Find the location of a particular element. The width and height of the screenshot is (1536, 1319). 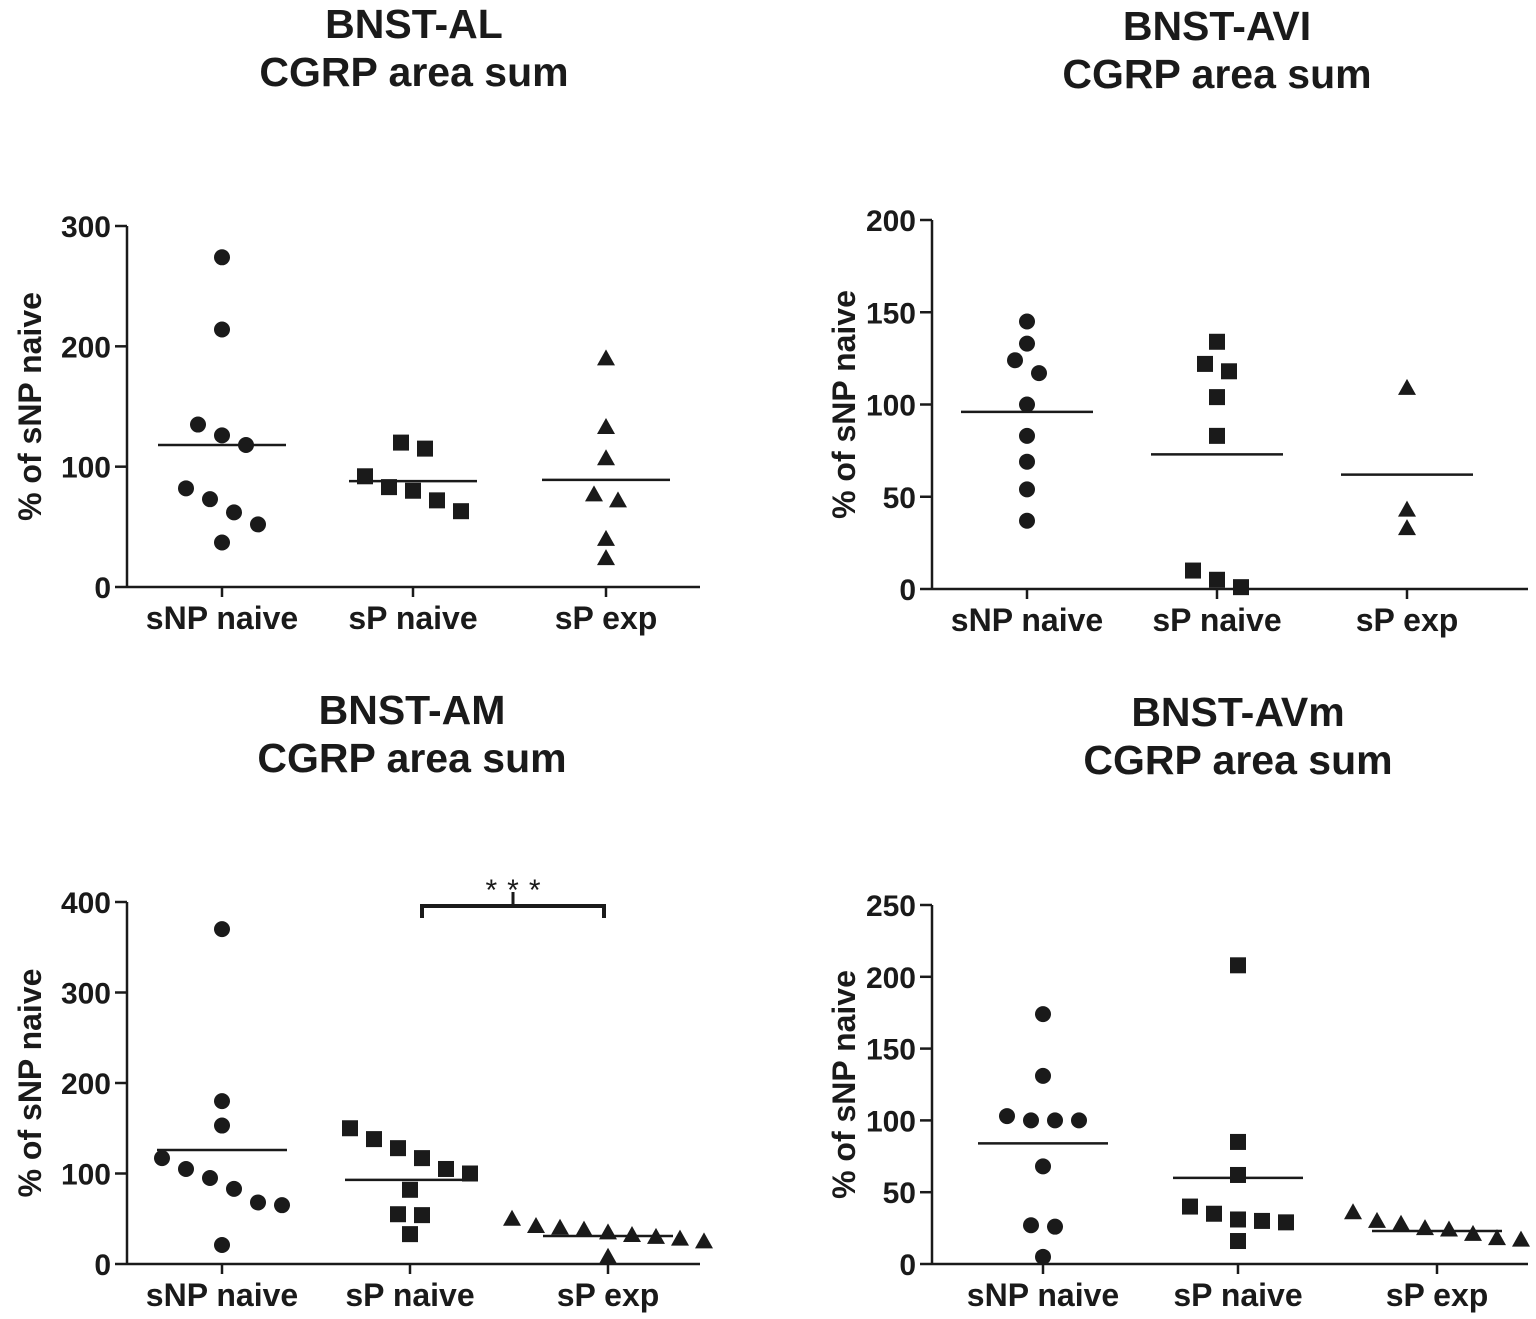

panel-title-bnst-am: BNST-AM CGRP area sum is located at coordinates (412, 734).